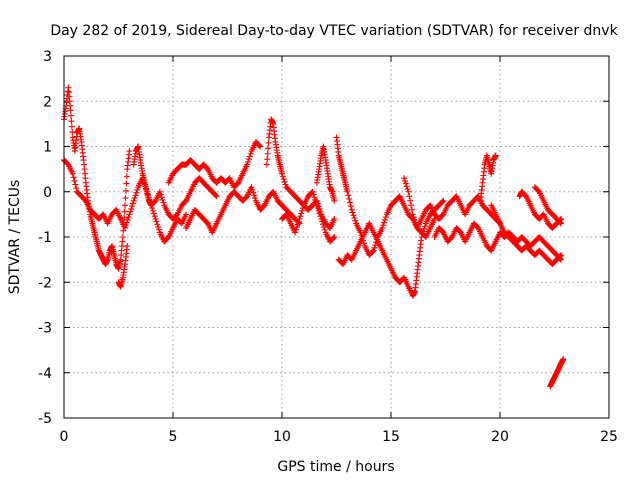 This screenshot has height=480, width=640. What do you see at coordinates (335, 467) in the screenshot?
I see `x-axis-label: GPS time / hours` at bounding box center [335, 467].